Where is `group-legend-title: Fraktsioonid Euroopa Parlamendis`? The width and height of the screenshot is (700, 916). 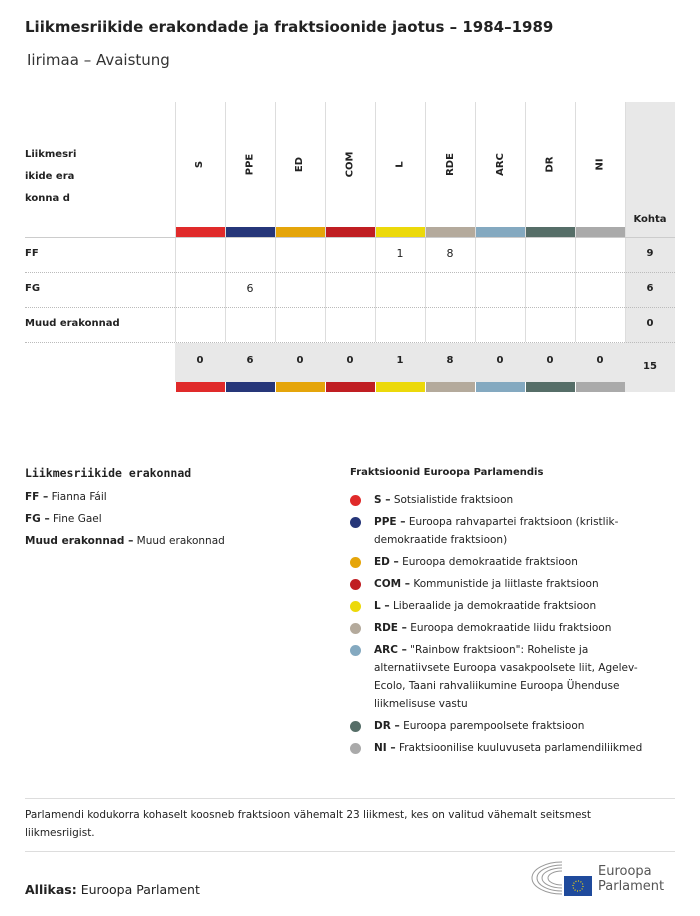
group-legend-title: Fraktsioonid Euroopa Parlamendis is located at coordinates (447, 472).